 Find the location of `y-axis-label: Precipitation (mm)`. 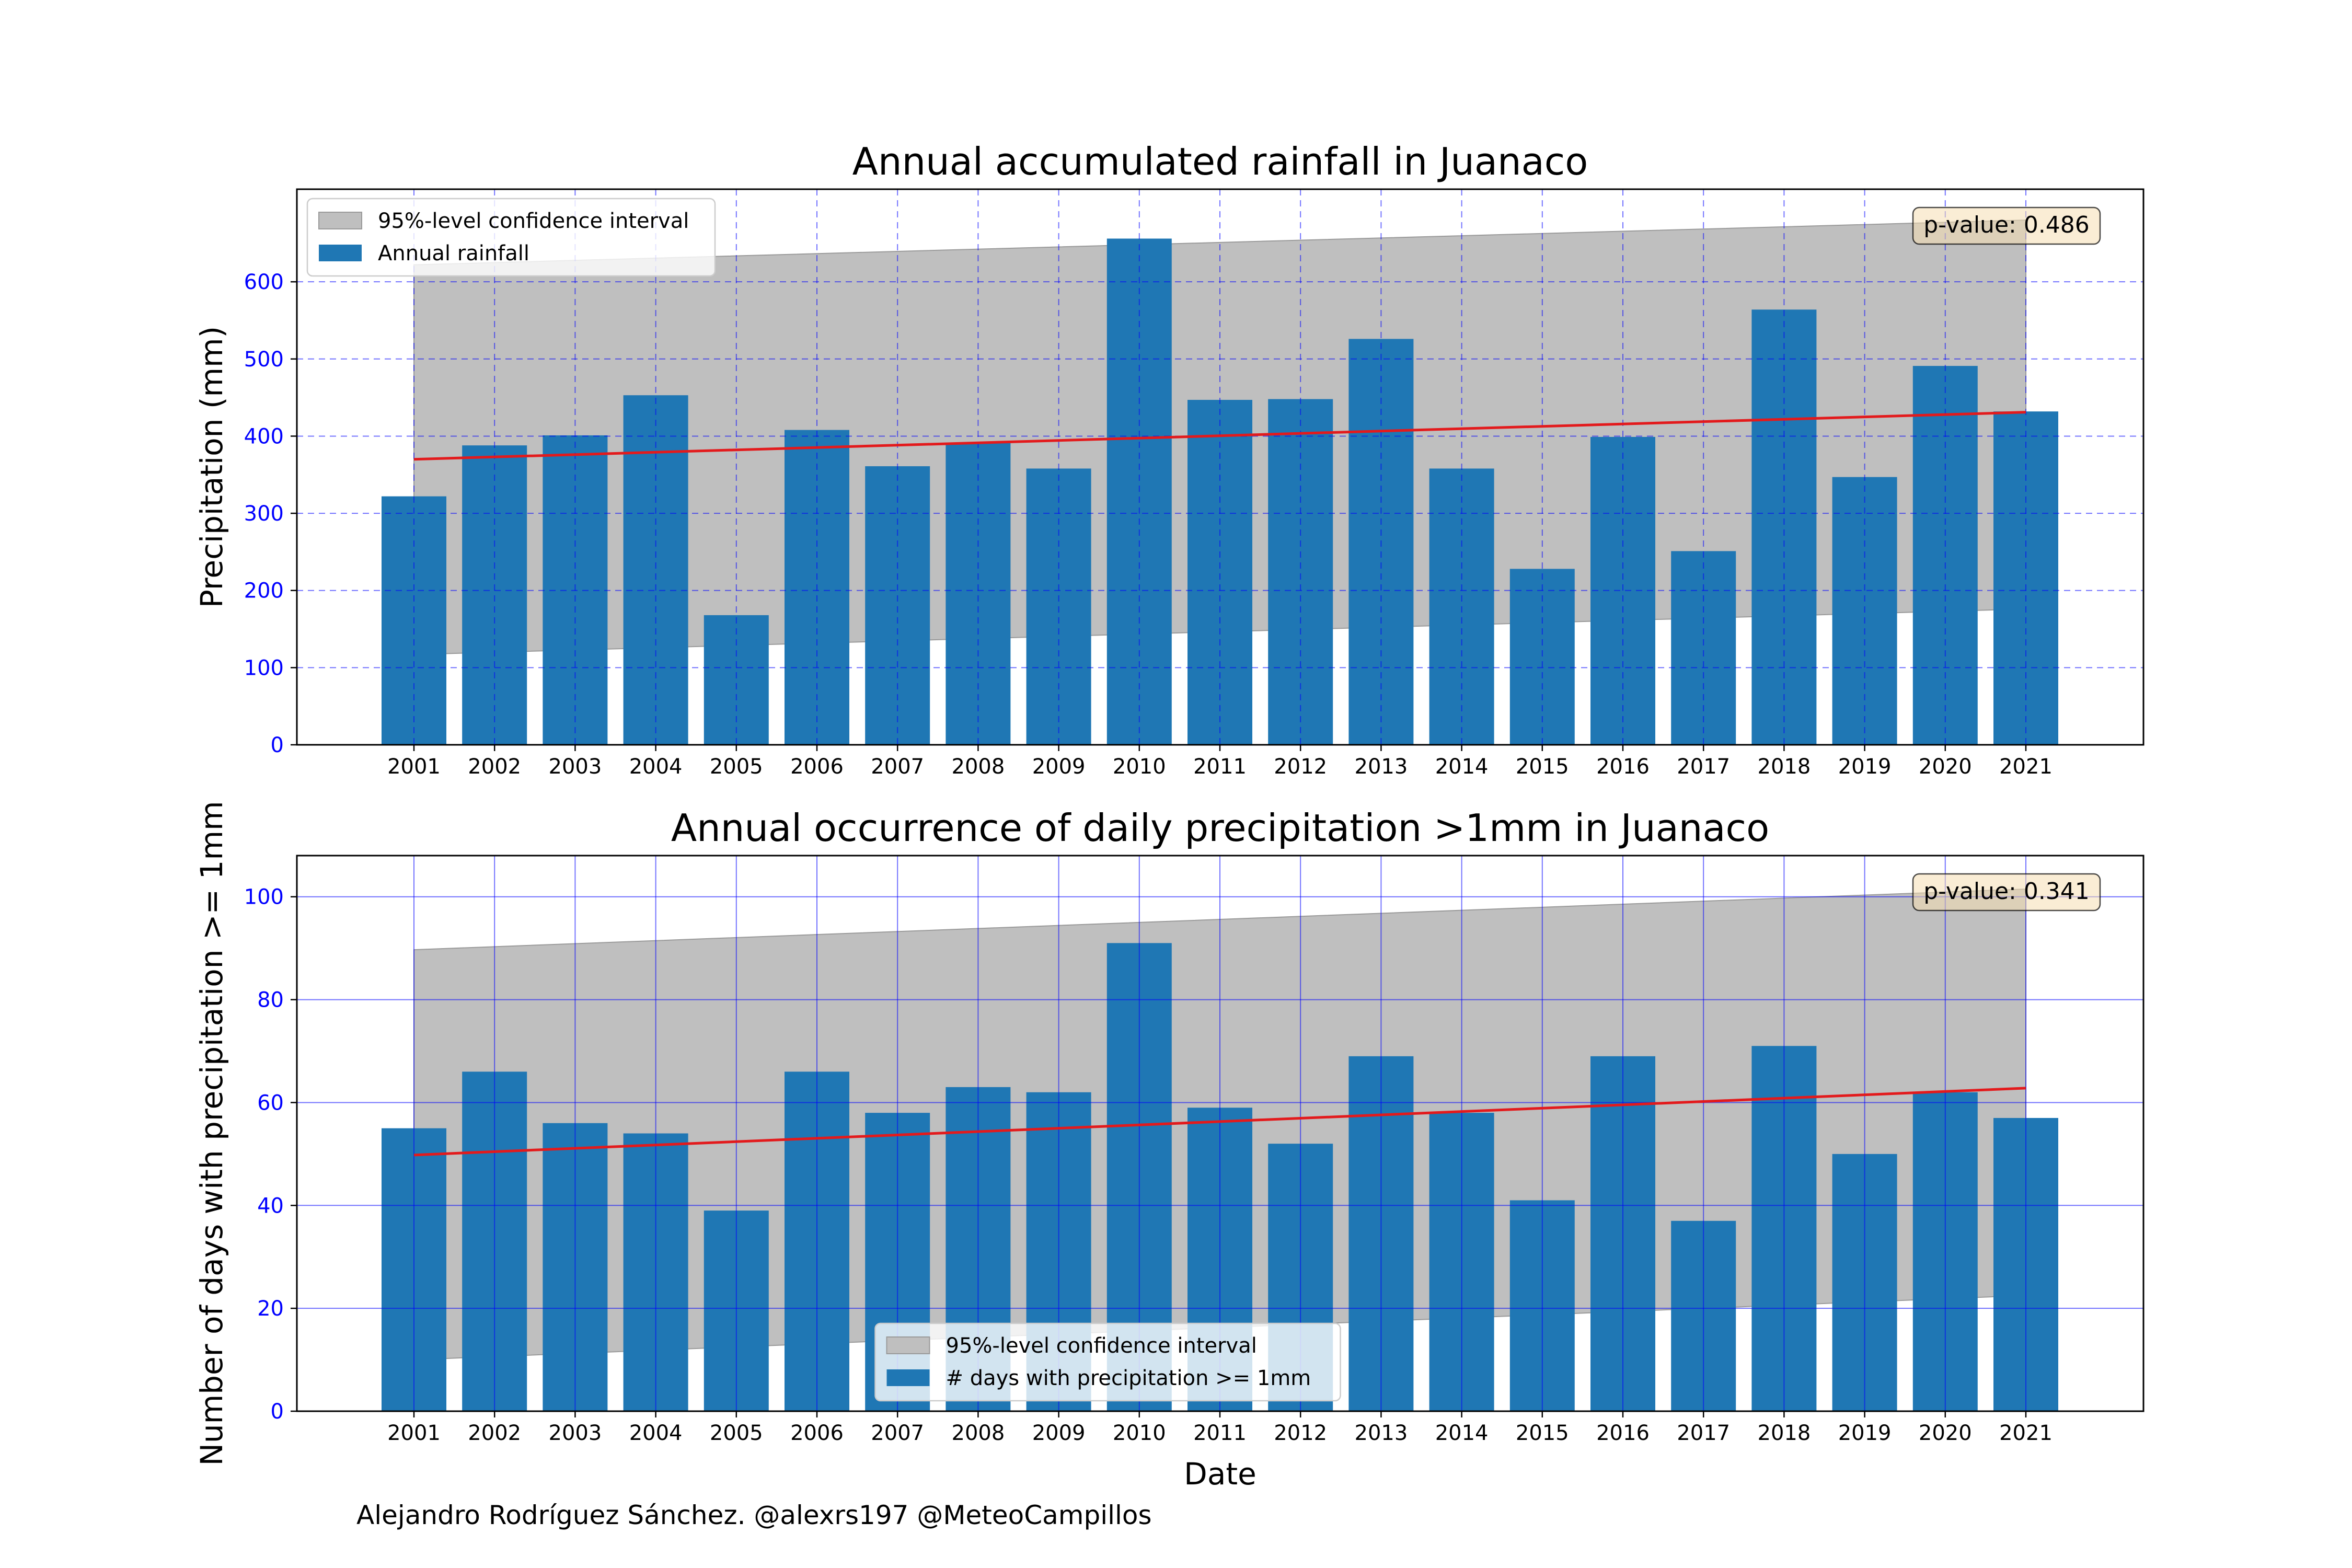

y-axis-label: Precipitation (mm) is located at coordinates (211, 467).